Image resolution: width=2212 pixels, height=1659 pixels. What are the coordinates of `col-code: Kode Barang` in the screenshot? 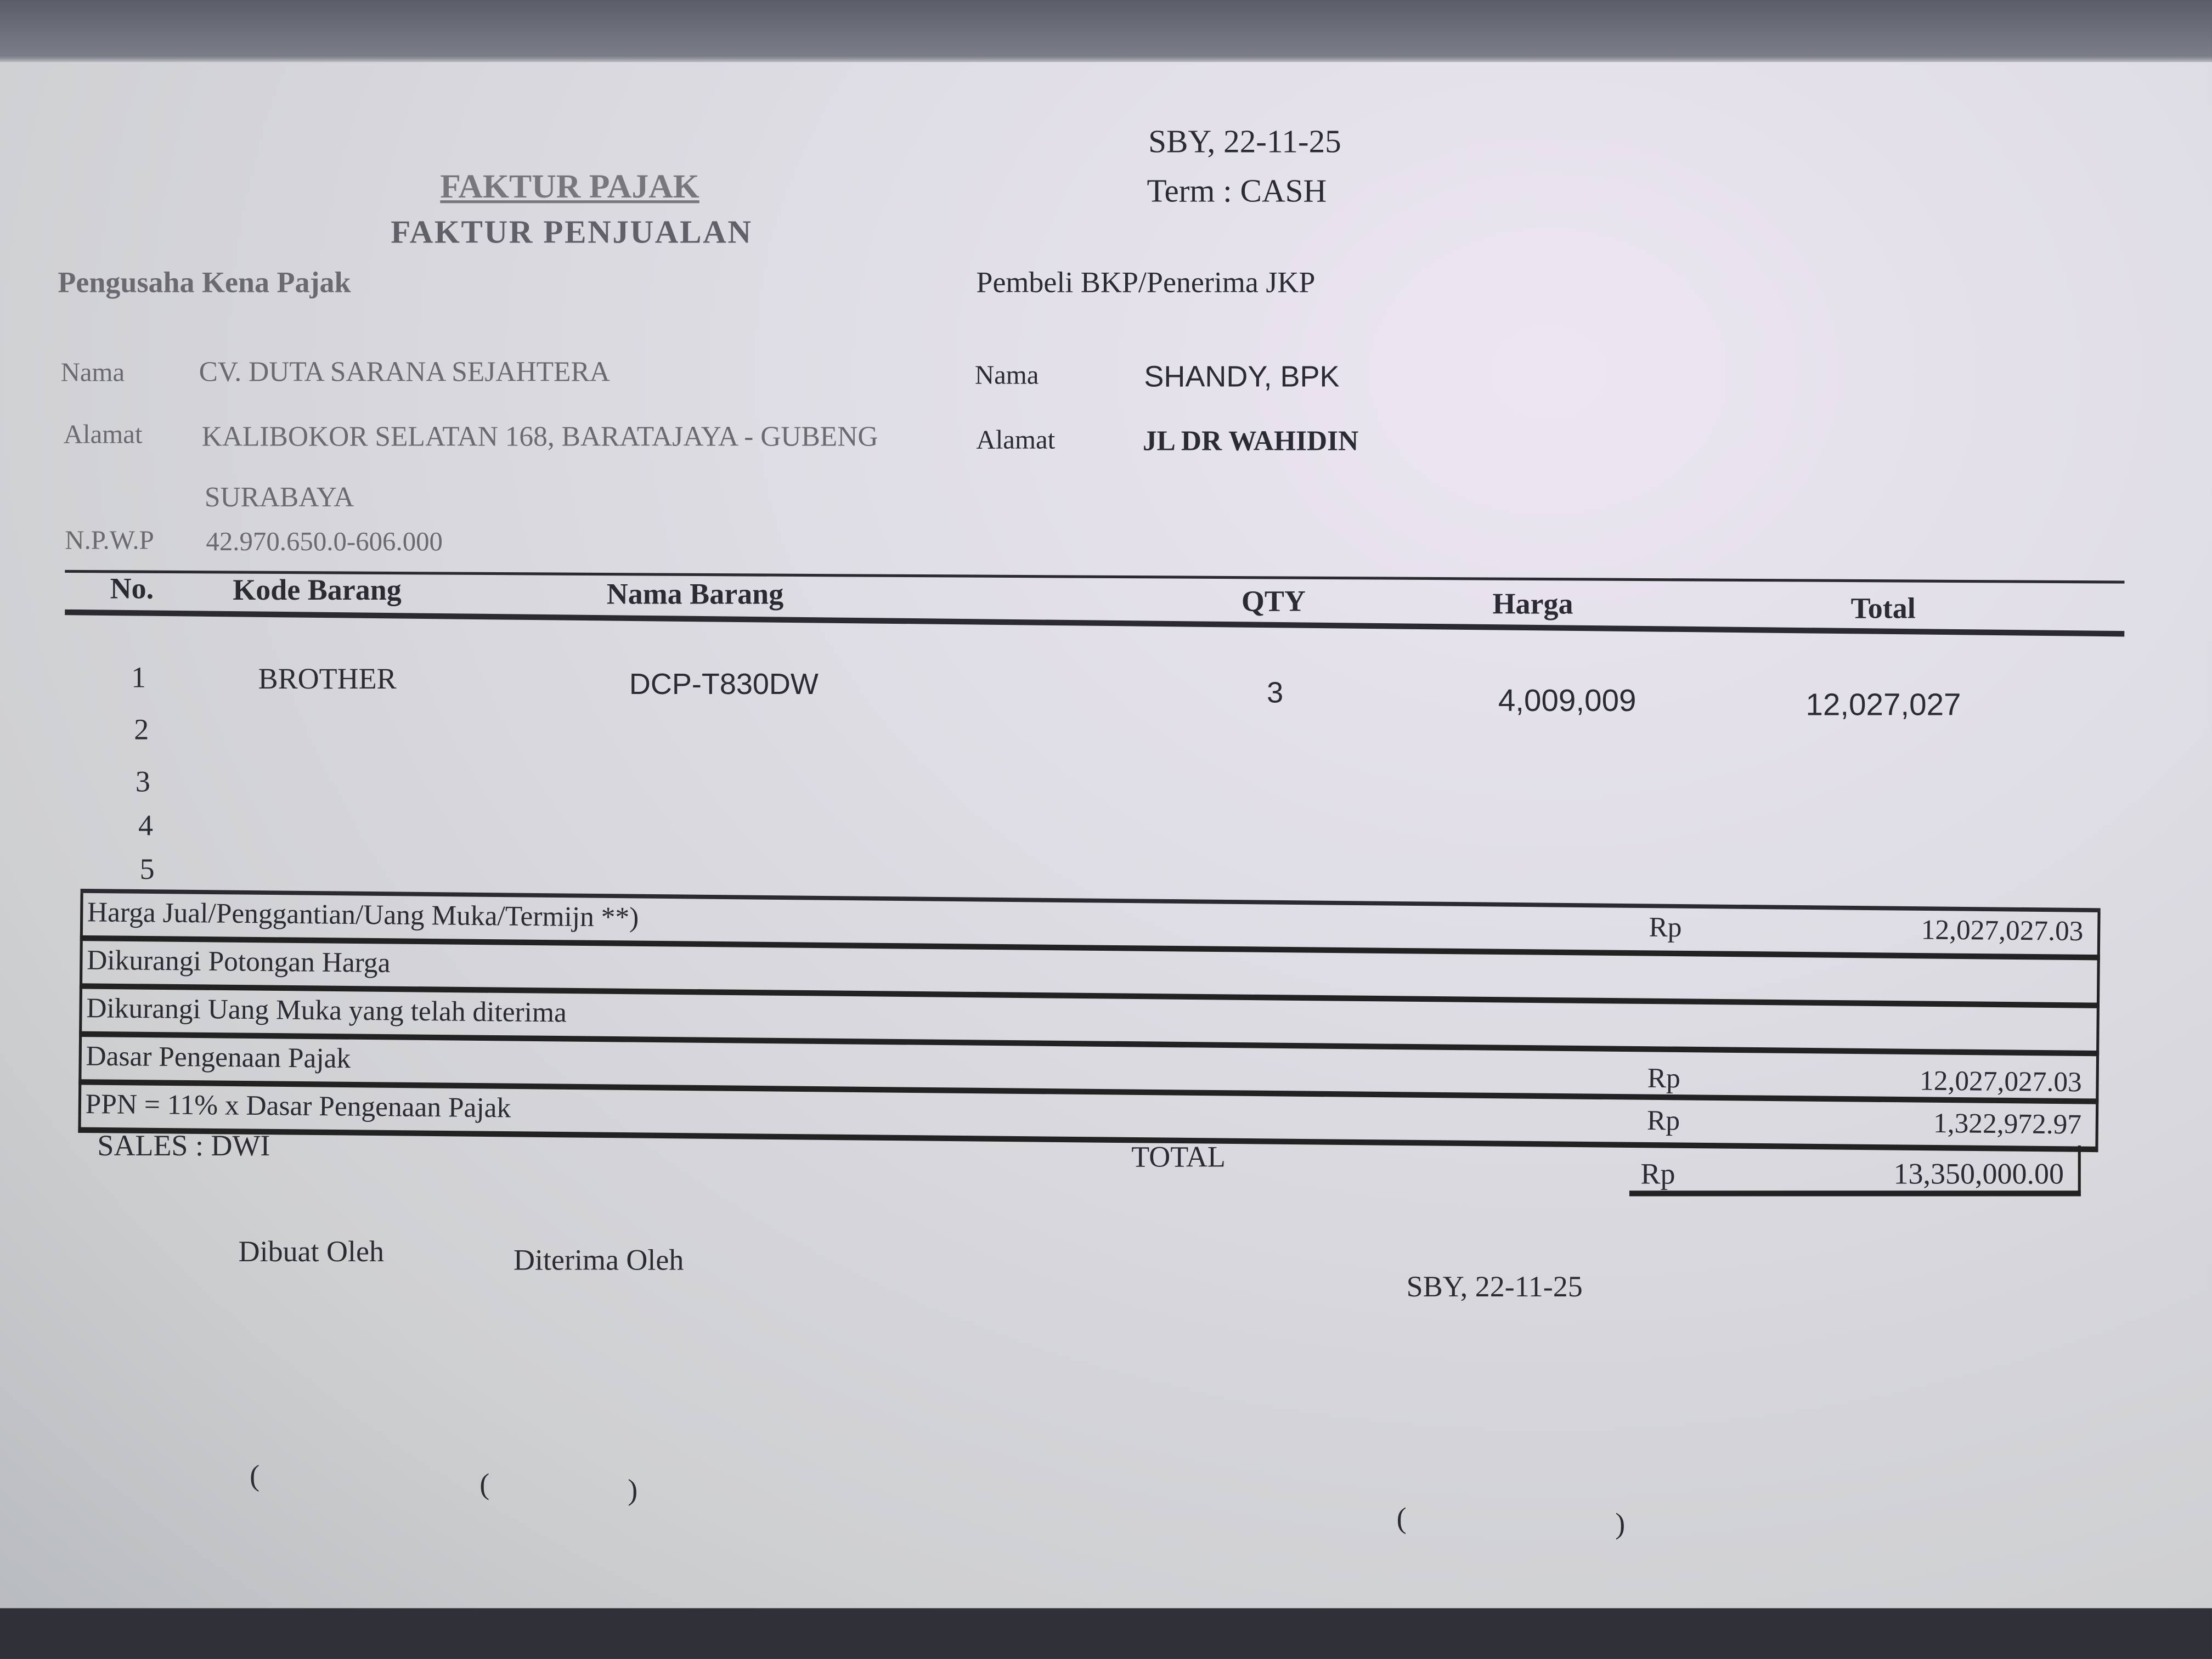 It's located at (318, 589).